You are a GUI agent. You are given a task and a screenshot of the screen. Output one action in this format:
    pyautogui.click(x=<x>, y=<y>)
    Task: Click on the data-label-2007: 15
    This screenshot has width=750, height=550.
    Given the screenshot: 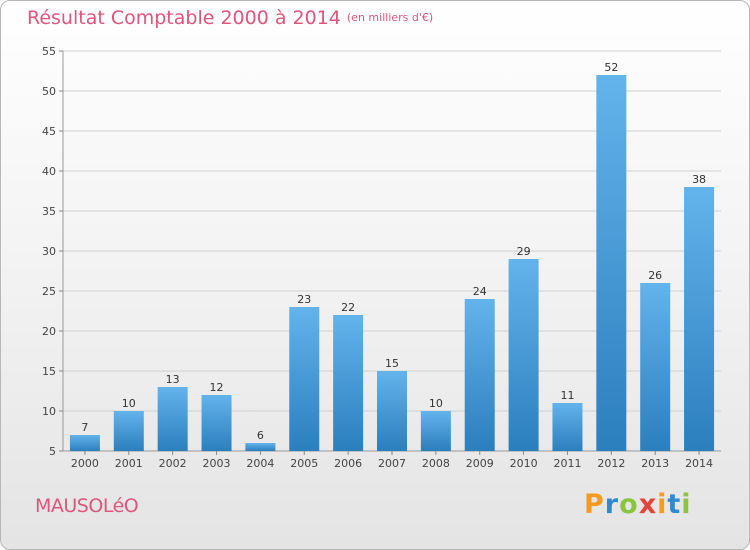 What is the action you would take?
    pyautogui.click(x=392, y=363)
    